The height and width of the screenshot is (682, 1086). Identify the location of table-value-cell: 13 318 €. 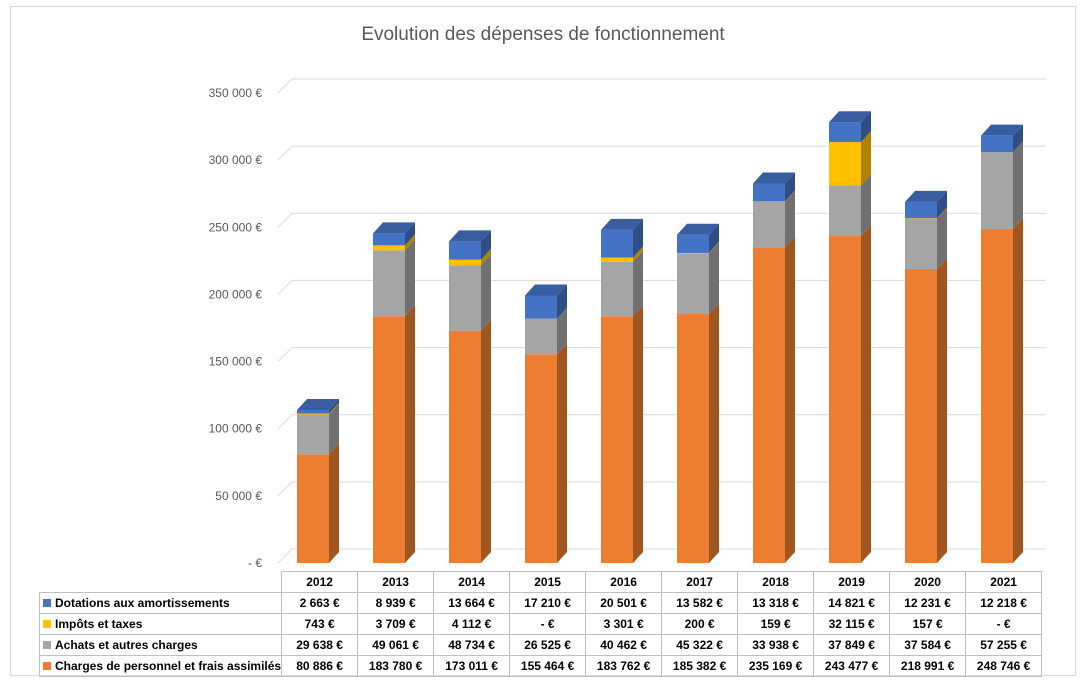
(776, 603).